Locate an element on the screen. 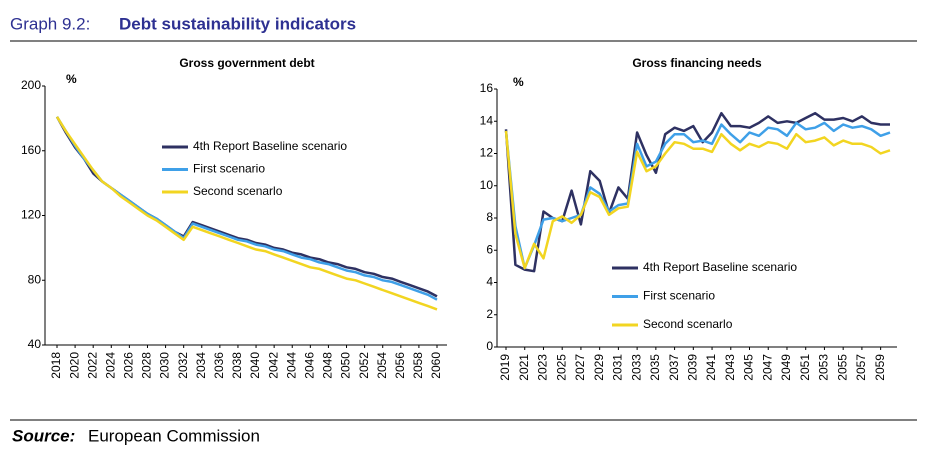 This screenshot has width=927, height=461. x-tick-label: 2027 is located at coordinates (580, 367).